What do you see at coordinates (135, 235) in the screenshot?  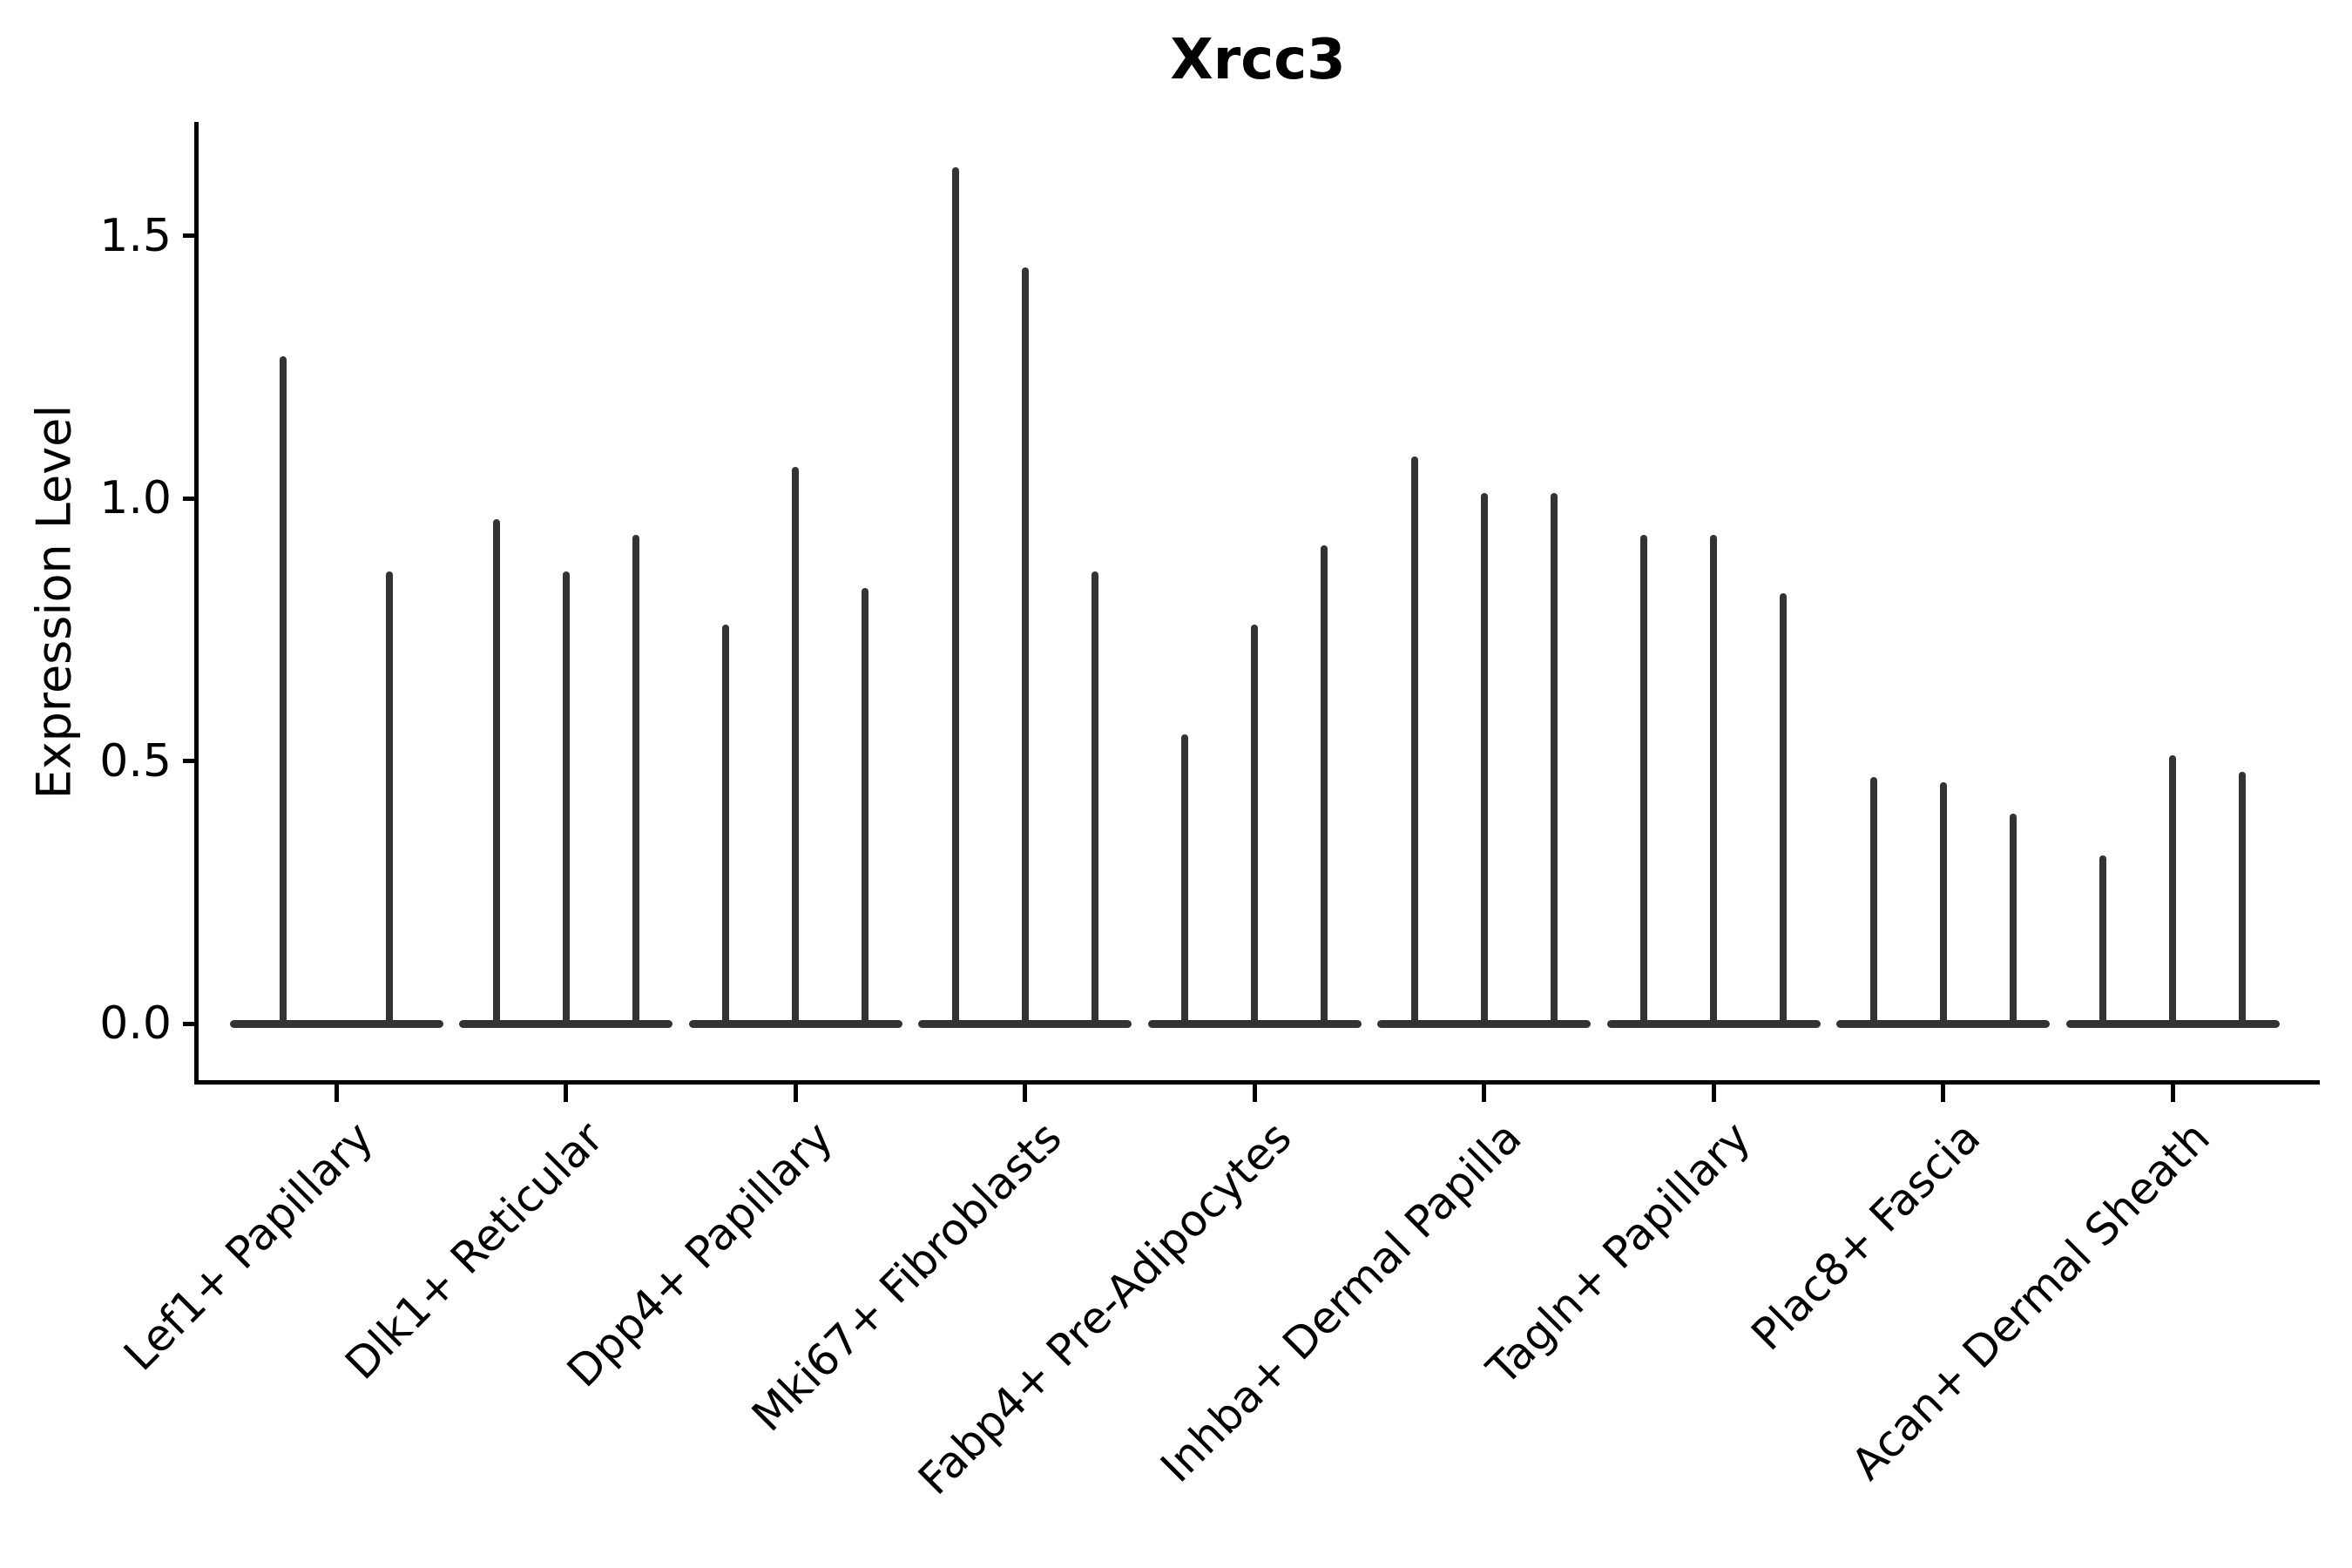 I see `y-tick-label: 1.5` at bounding box center [135, 235].